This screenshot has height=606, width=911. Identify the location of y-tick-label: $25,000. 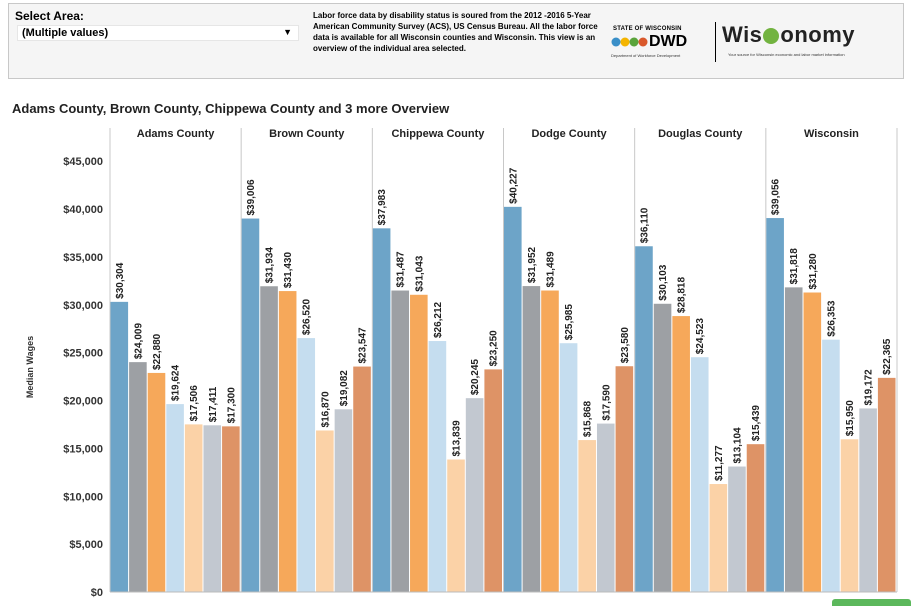
(83, 354).